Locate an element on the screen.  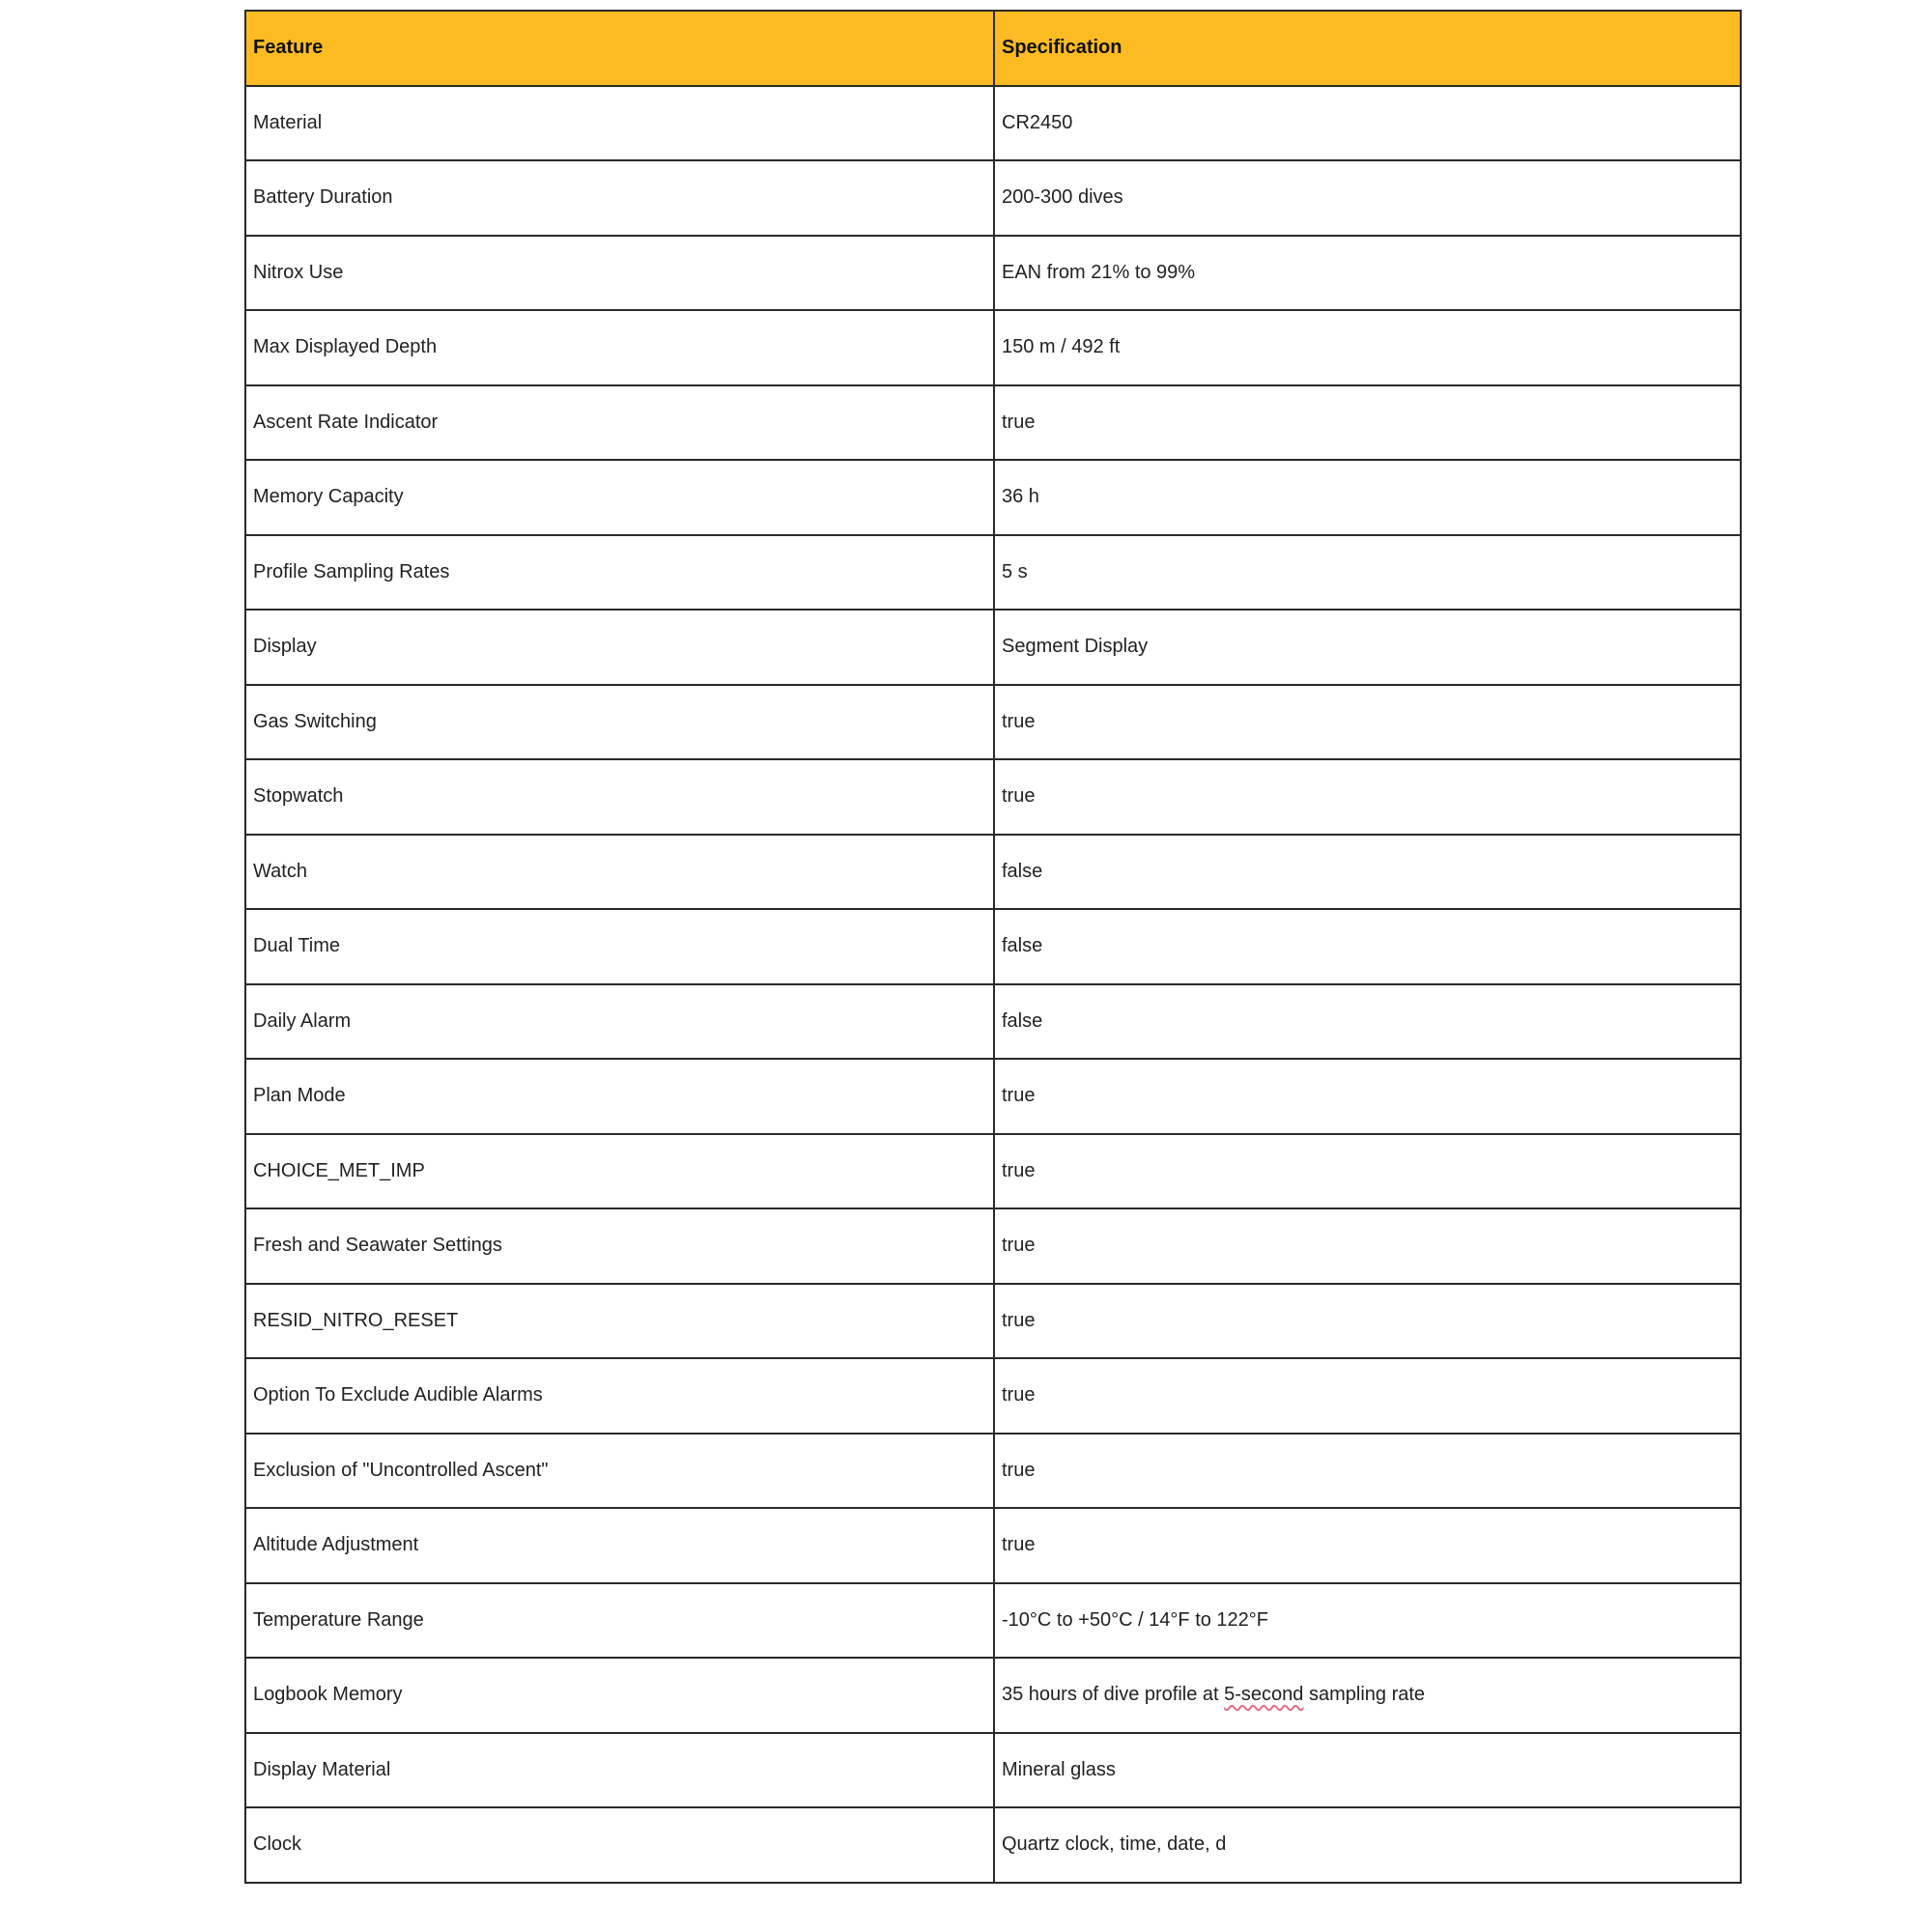
table-row: Stopwatch true is located at coordinates (993, 797).